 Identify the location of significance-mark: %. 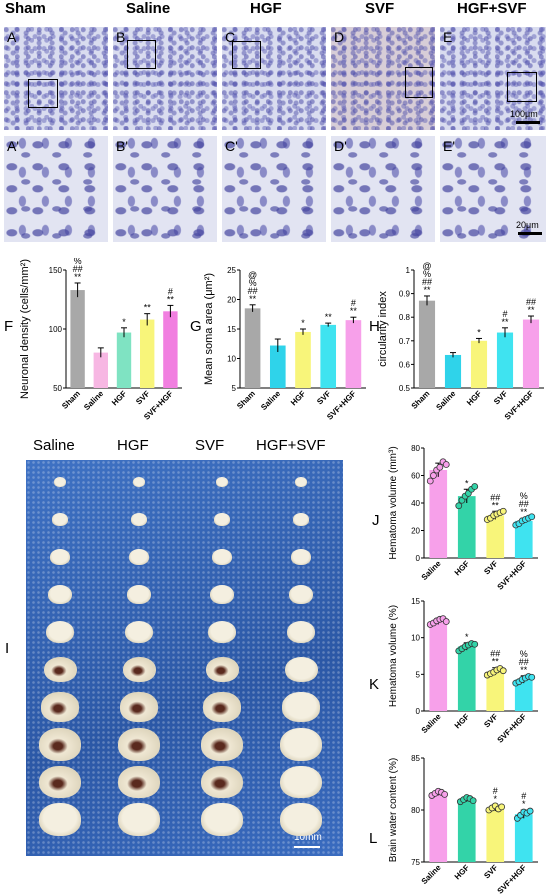
(427, 274).